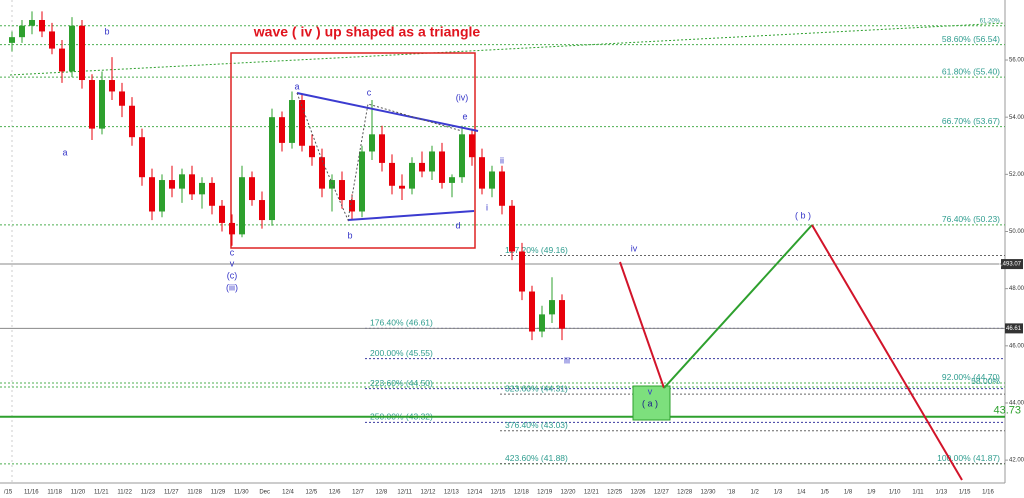 Image resolution: width=1024 pixels, height=498 pixels. Describe the element at coordinates (634, 248) in the screenshot. I see `wave-label: iv` at that location.